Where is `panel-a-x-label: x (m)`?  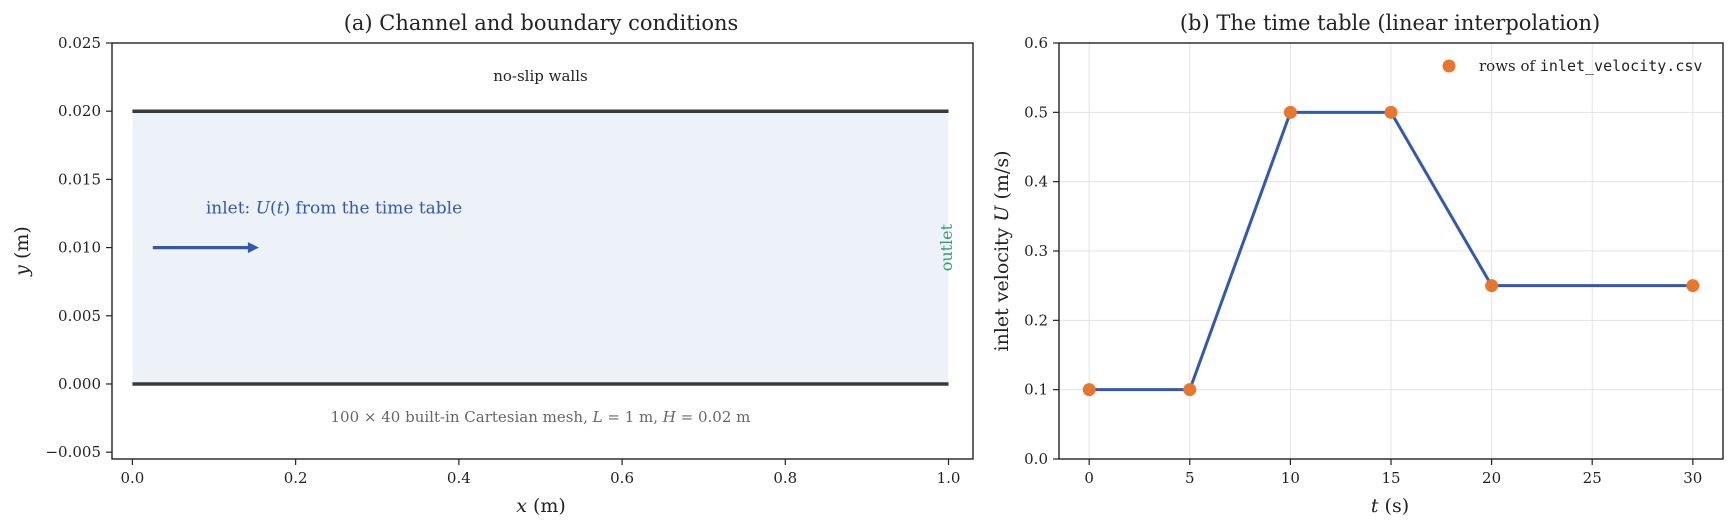
panel-a-x-label: x (m) is located at coordinates (541, 506).